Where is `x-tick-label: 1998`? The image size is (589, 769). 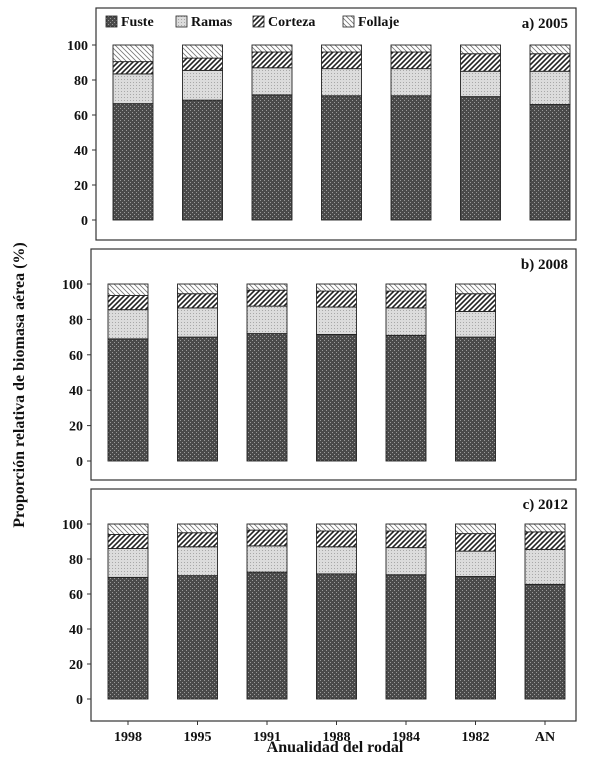 x-tick-label: 1998 is located at coordinates (128, 737).